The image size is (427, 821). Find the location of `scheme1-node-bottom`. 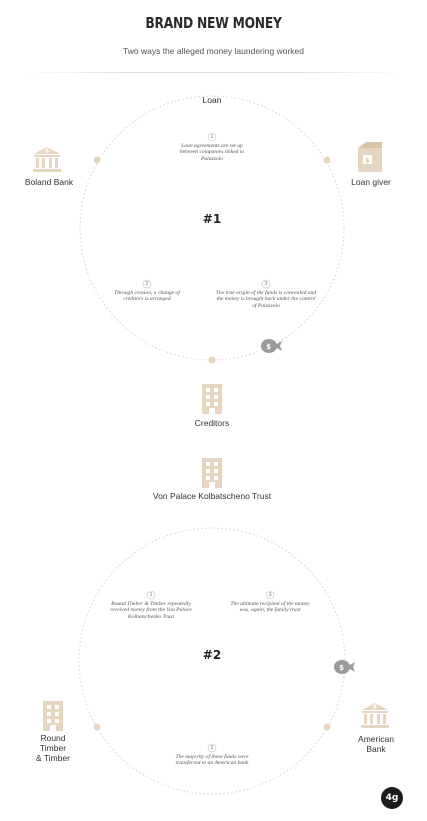

scheme1-node-bottom is located at coordinates (212, 360).